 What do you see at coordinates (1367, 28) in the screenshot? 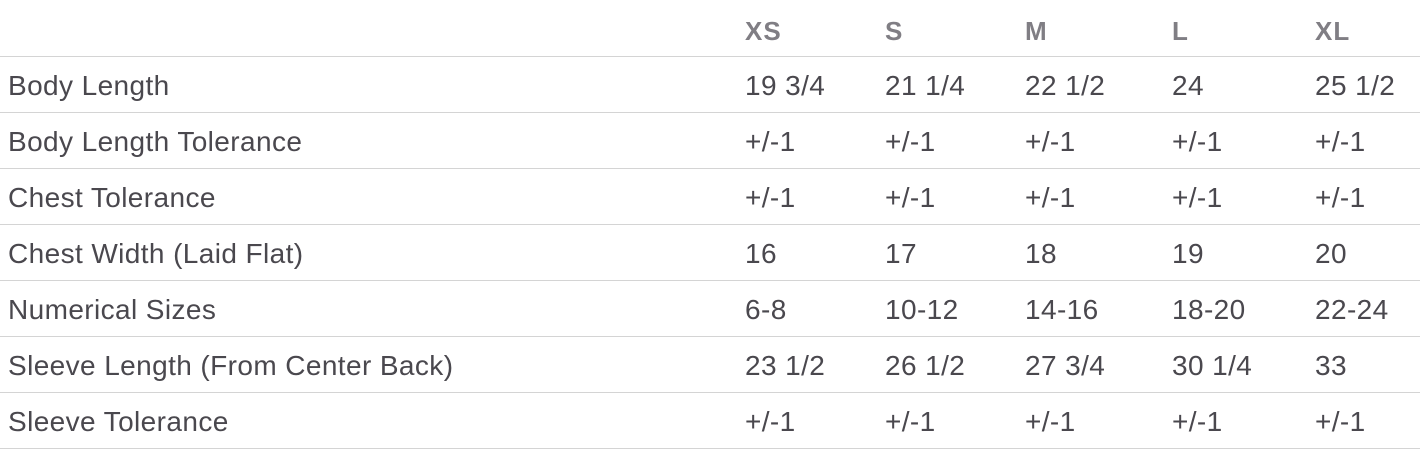
I see `column-header-xl: XL` at bounding box center [1367, 28].